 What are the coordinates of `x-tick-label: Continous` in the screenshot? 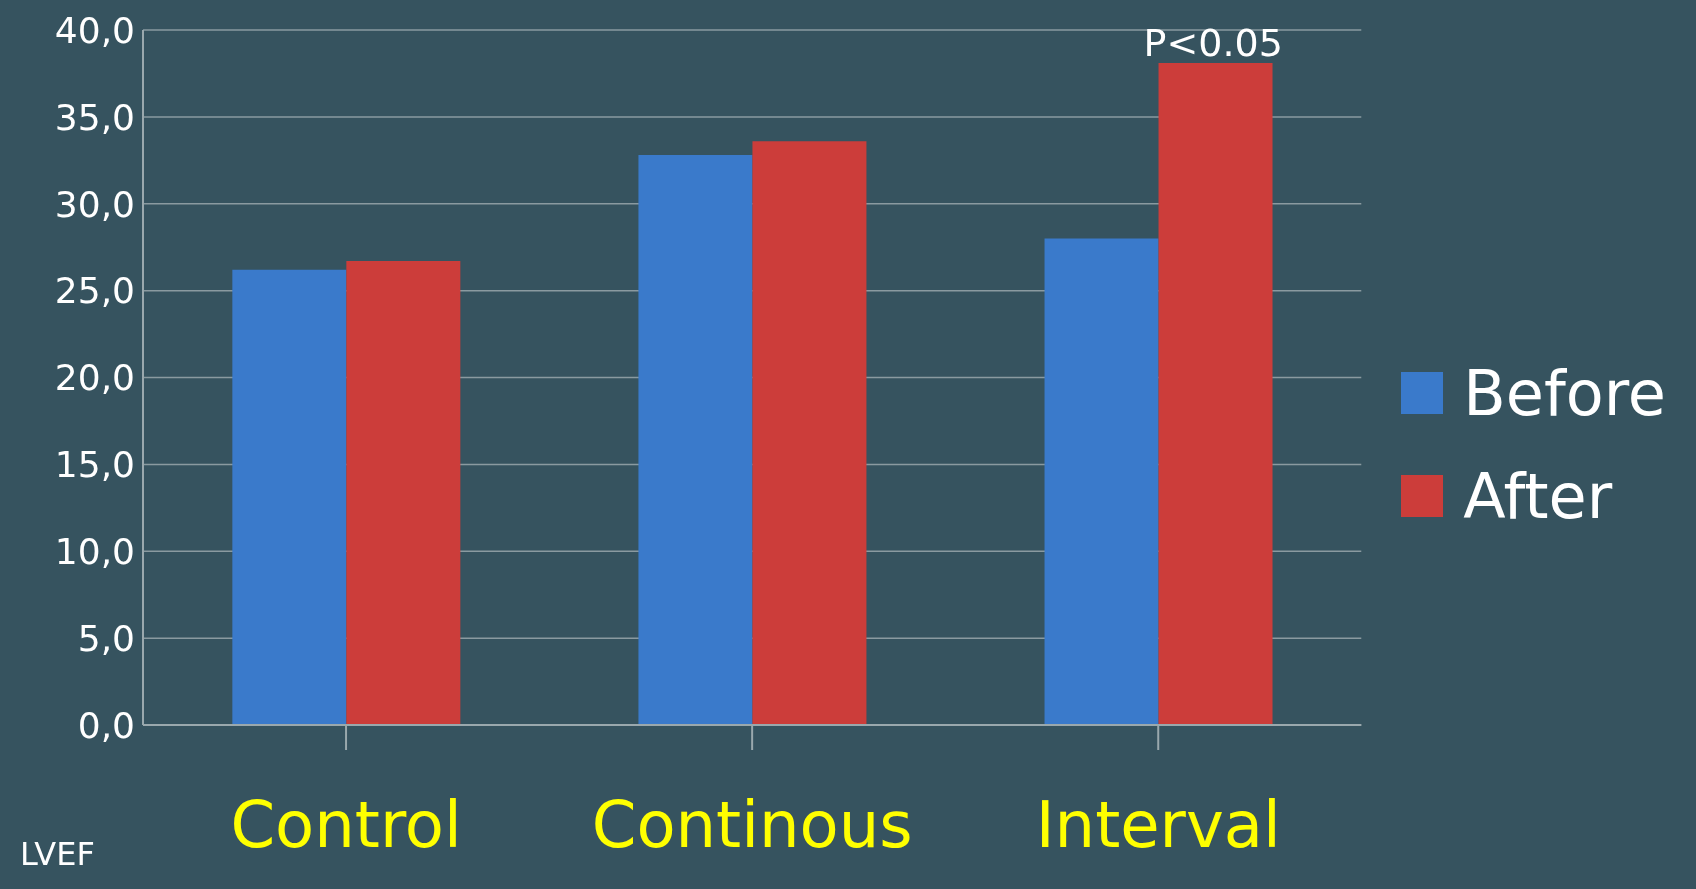 It's located at (752, 825).